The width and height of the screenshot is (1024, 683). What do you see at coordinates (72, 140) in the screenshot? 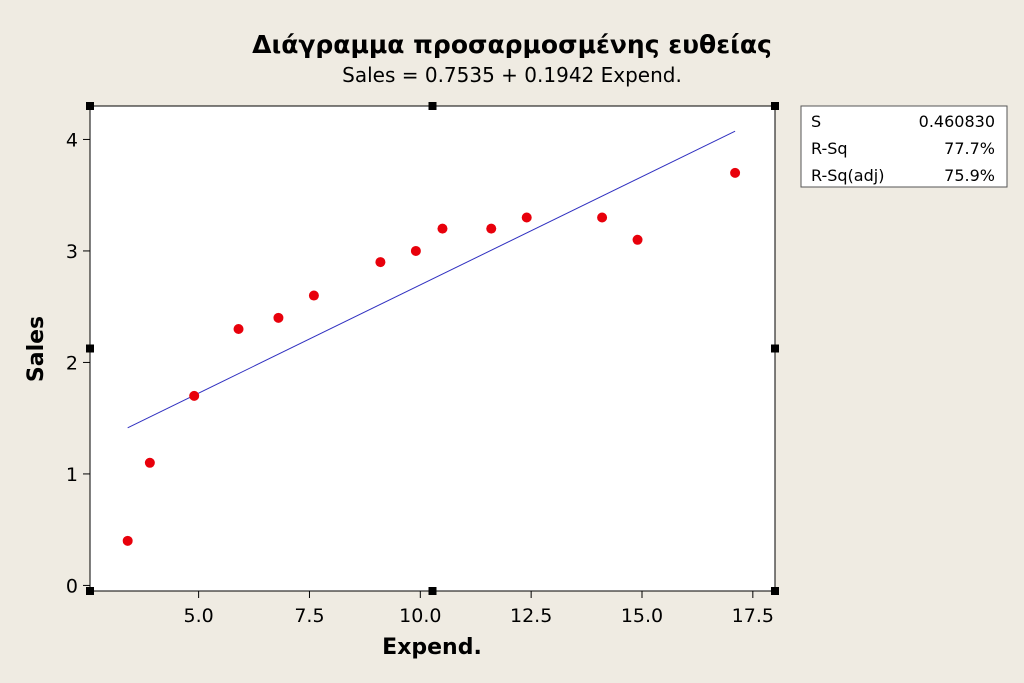
I see `y-tick-label: 4` at bounding box center [72, 140].